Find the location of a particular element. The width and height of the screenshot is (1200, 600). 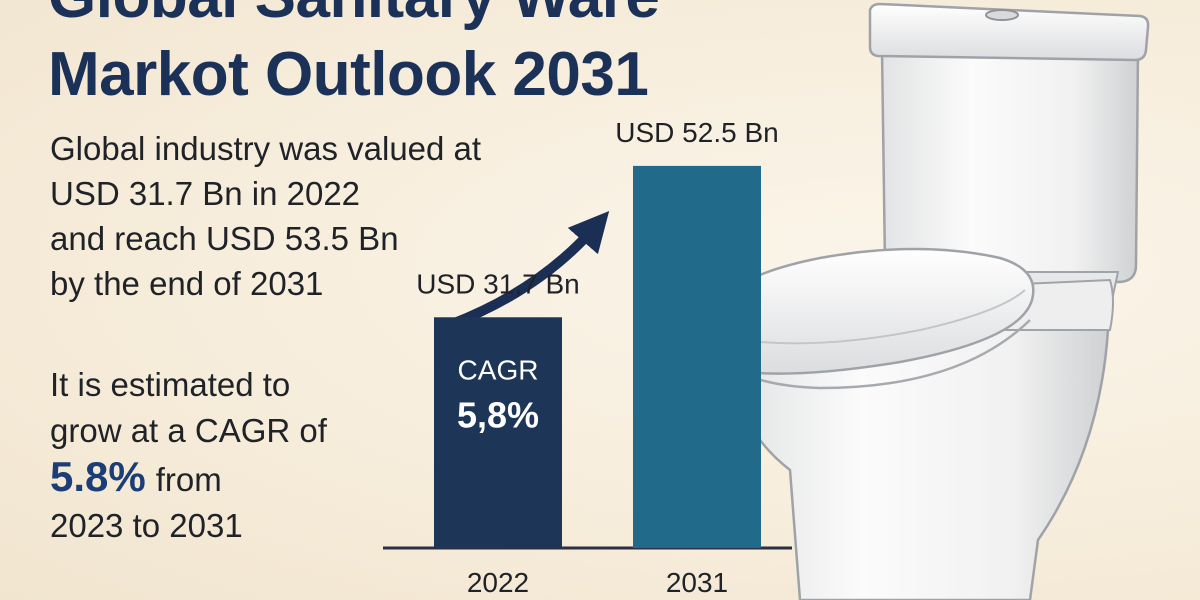

x-tick-2031: 2031 is located at coordinates (697, 582).